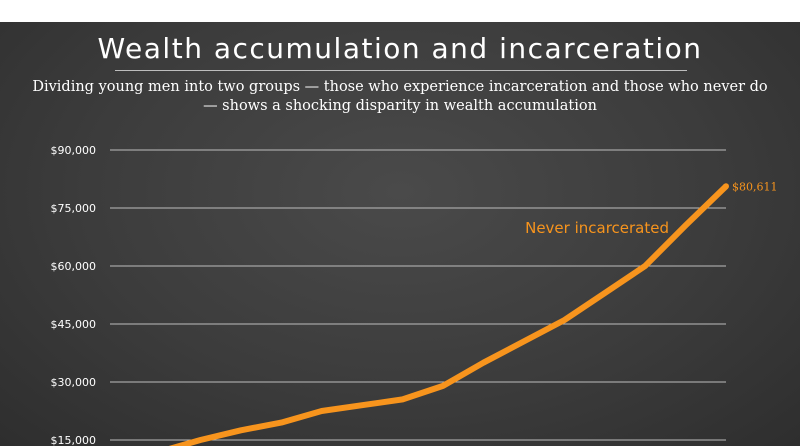 The image size is (800, 446). I want to click on y-tick-label: $30,000, so click(74, 382).